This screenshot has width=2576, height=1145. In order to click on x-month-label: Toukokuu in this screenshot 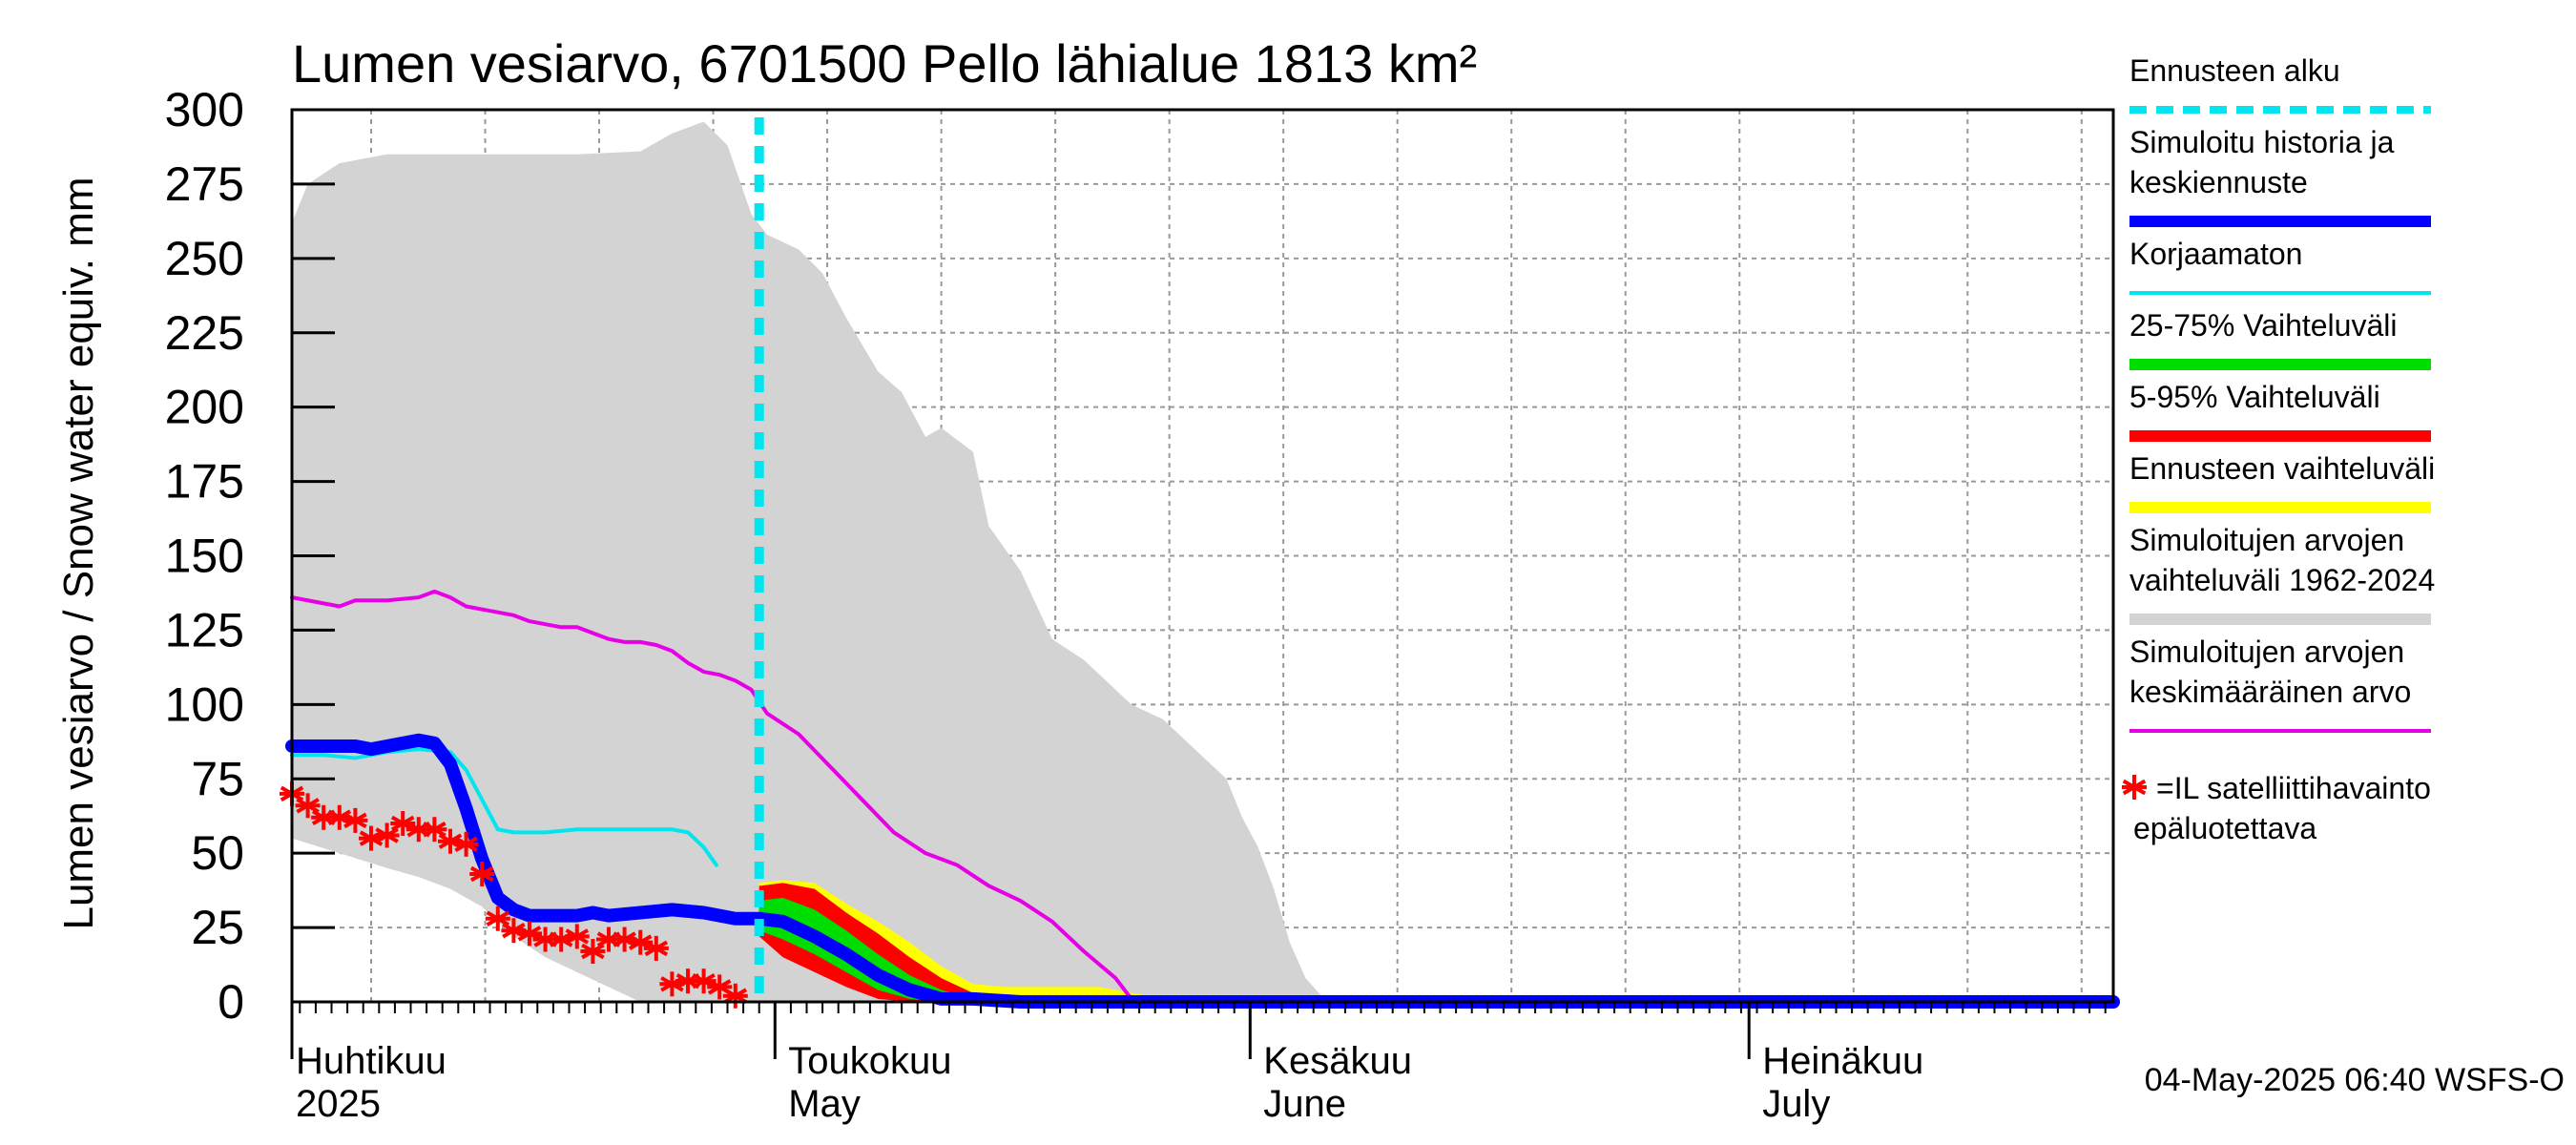, I will do `click(869, 1061)`.